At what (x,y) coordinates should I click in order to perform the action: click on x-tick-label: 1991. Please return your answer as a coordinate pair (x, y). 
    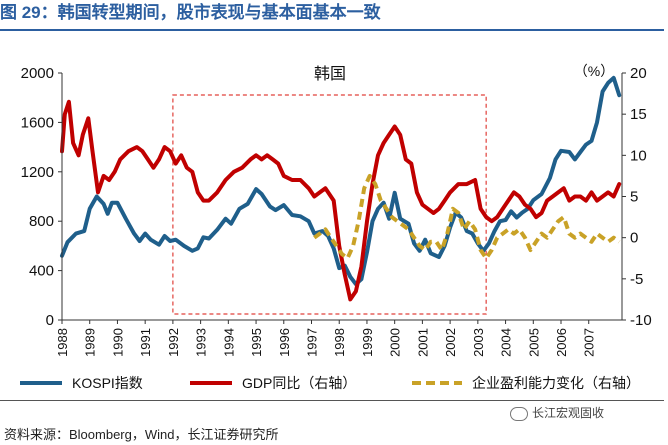
    Looking at the image, I should click on (145, 342).